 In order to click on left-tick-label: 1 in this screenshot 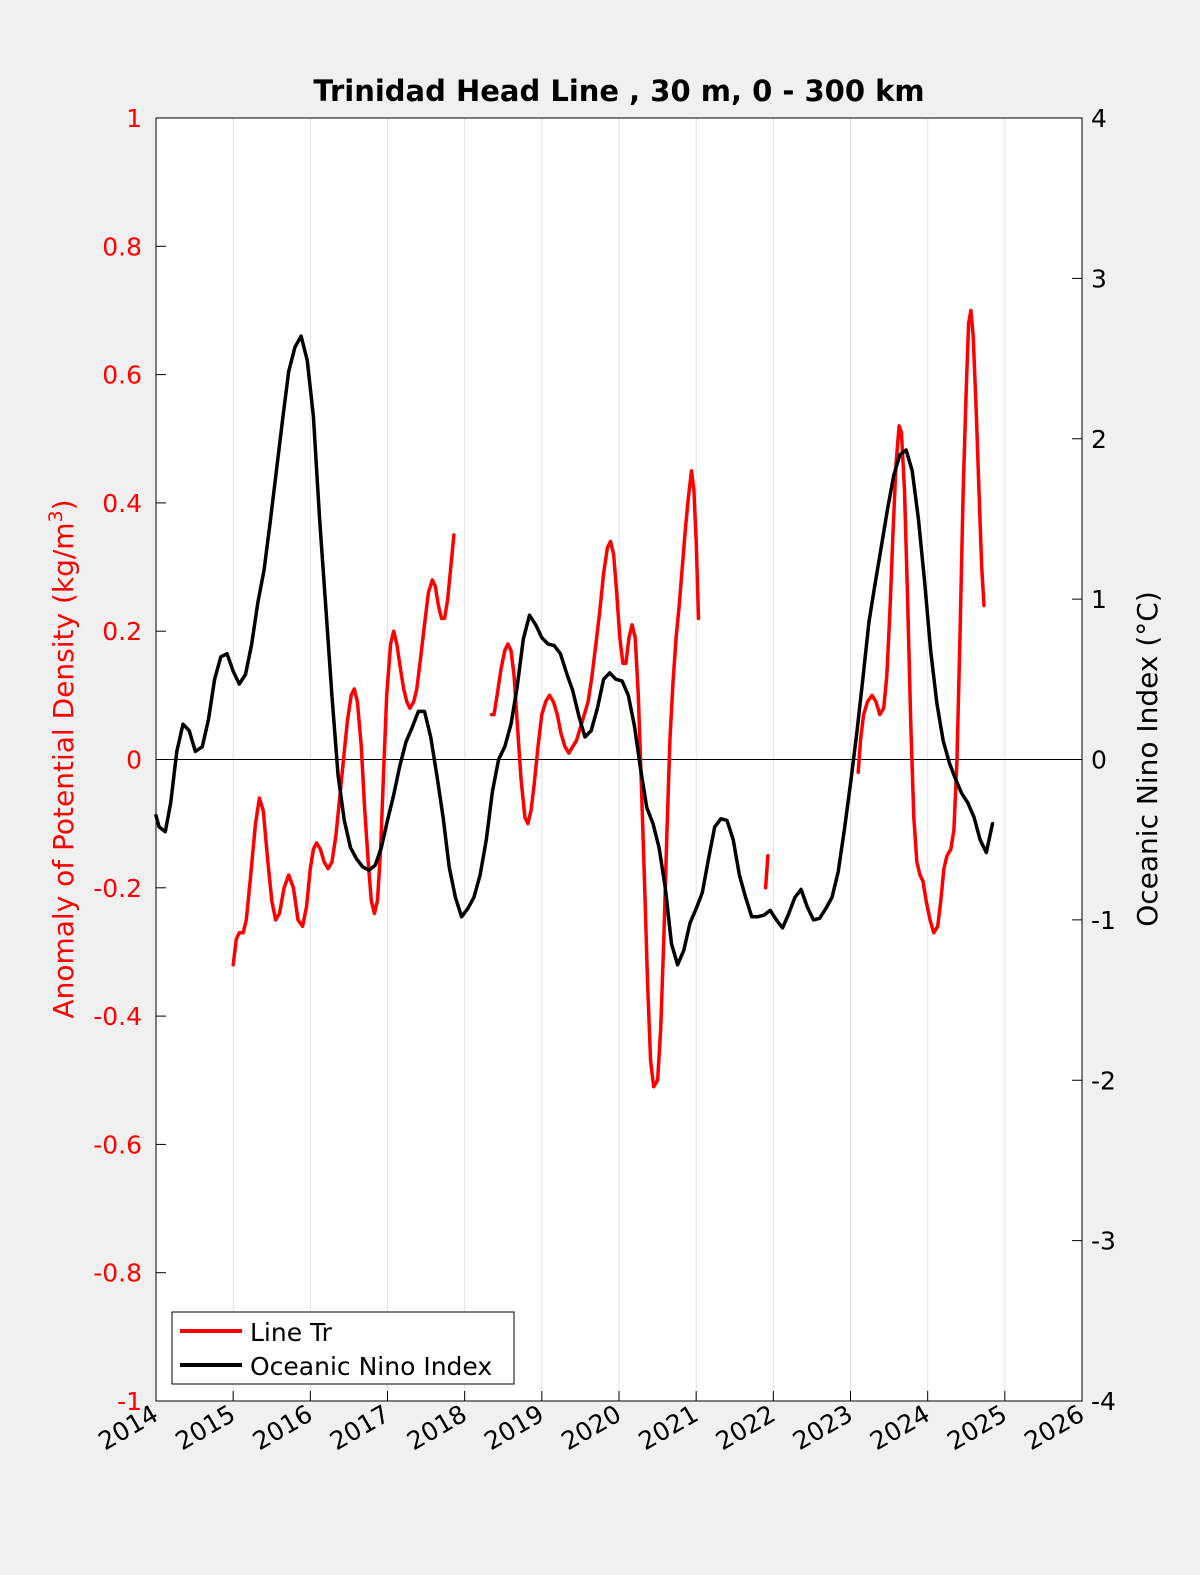, I will do `click(134, 118)`.